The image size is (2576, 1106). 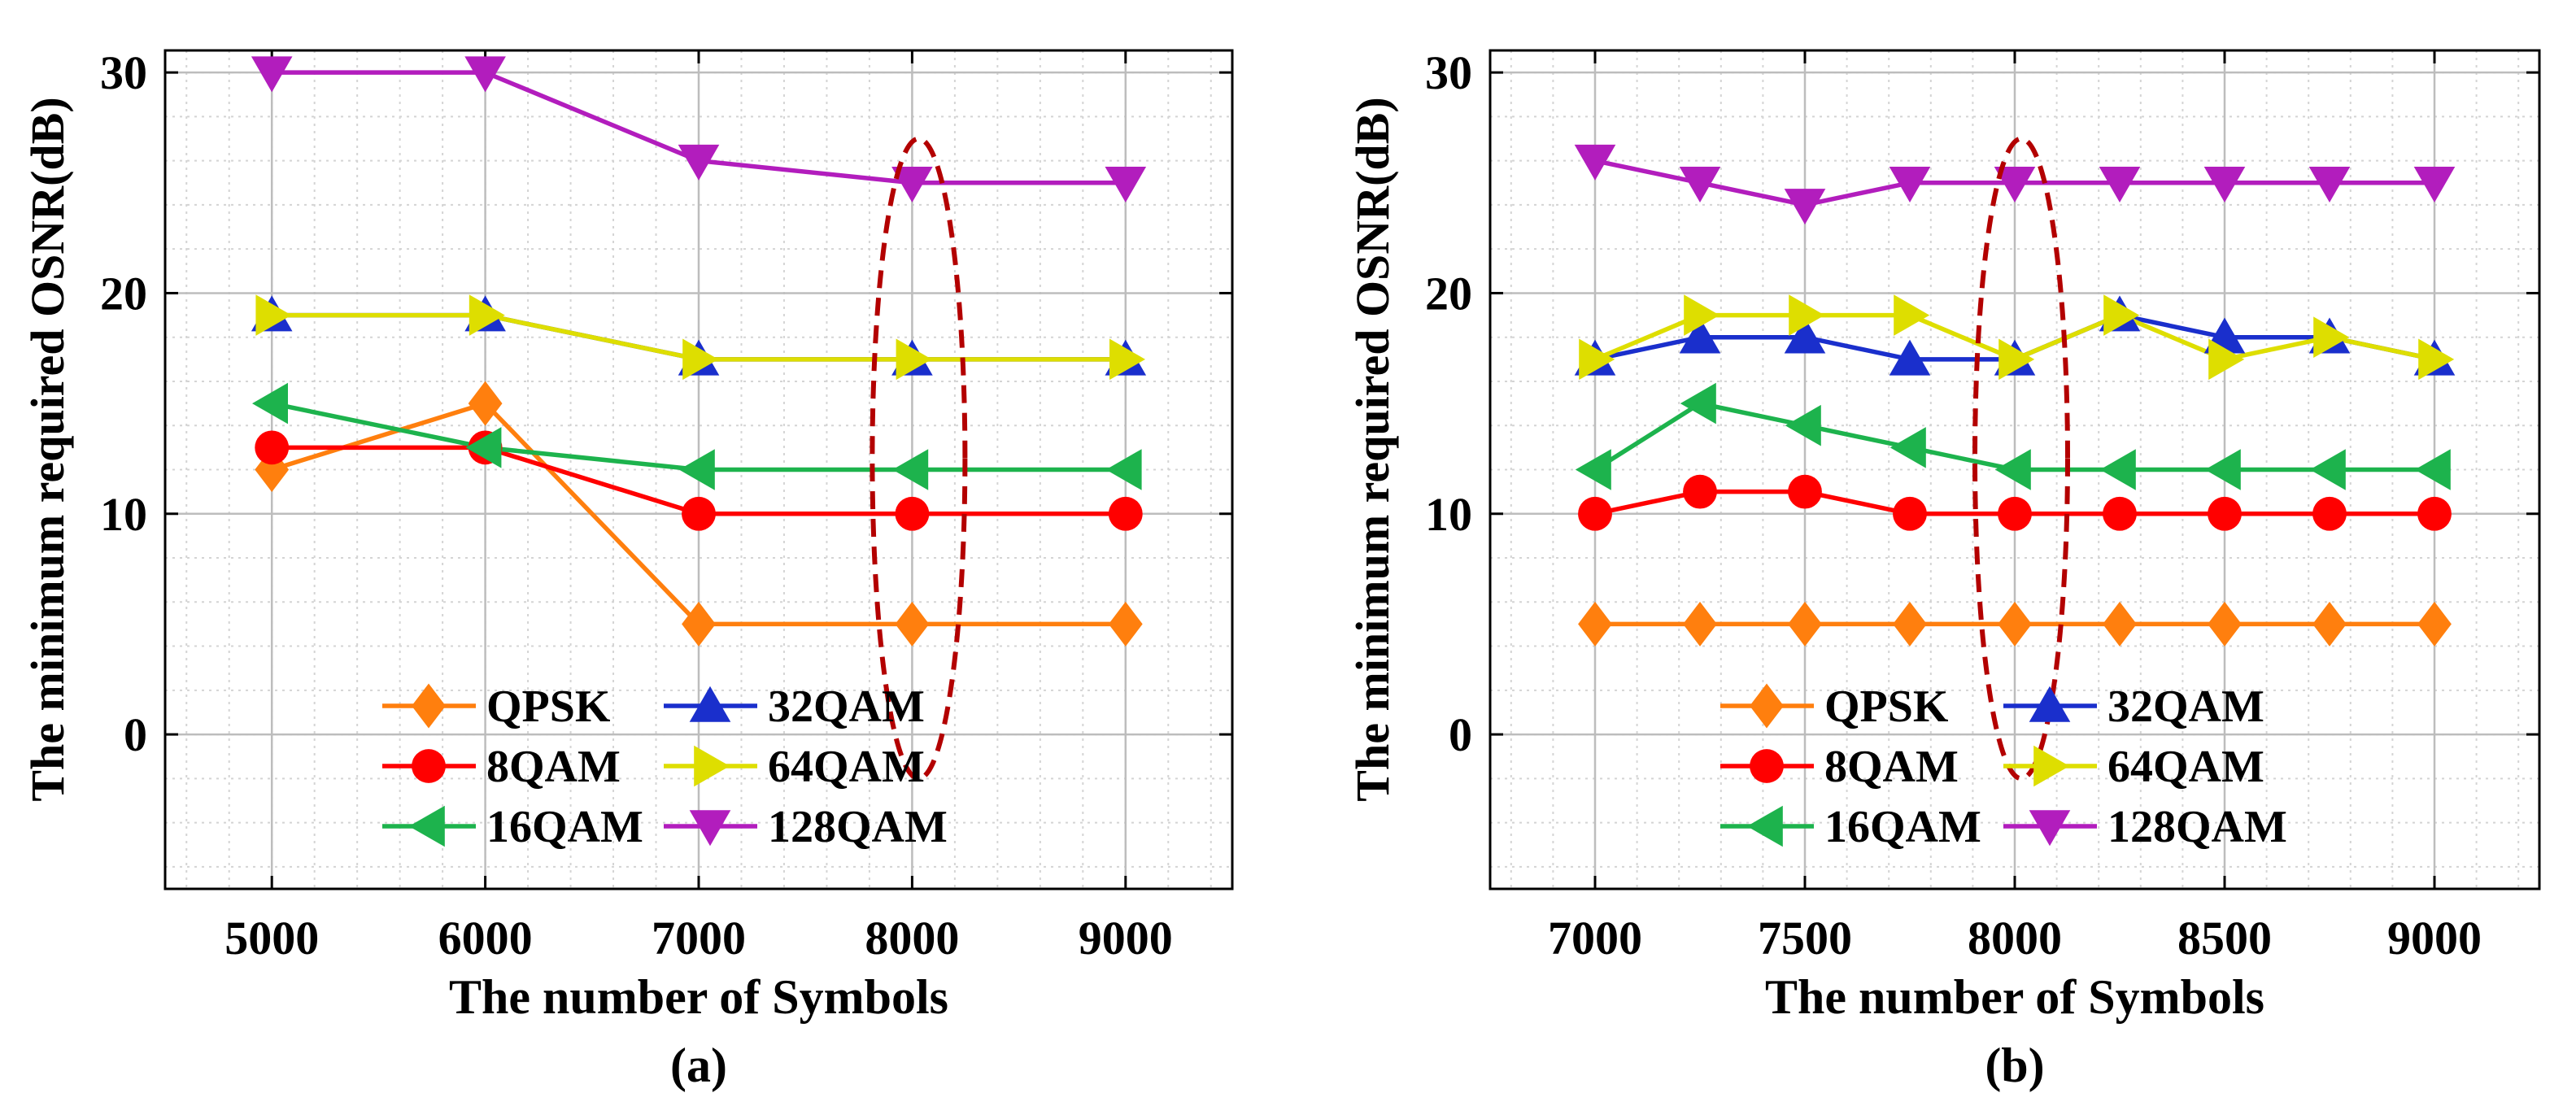 I want to click on x-tick-label: 7000, so click(x=699, y=938).